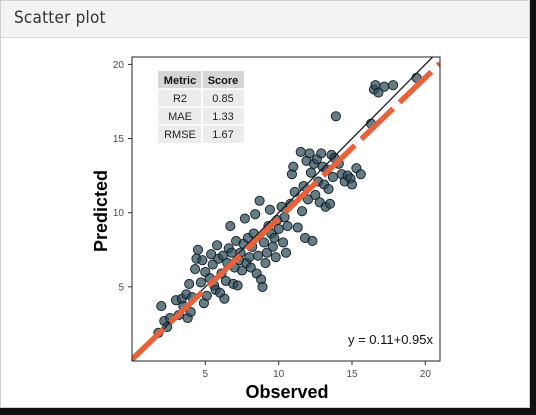 The width and height of the screenshot is (536, 415). What do you see at coordinates (119, 65) in the screenshot?
I see `y-tick-label: 20` at bounding box center [119, 65].